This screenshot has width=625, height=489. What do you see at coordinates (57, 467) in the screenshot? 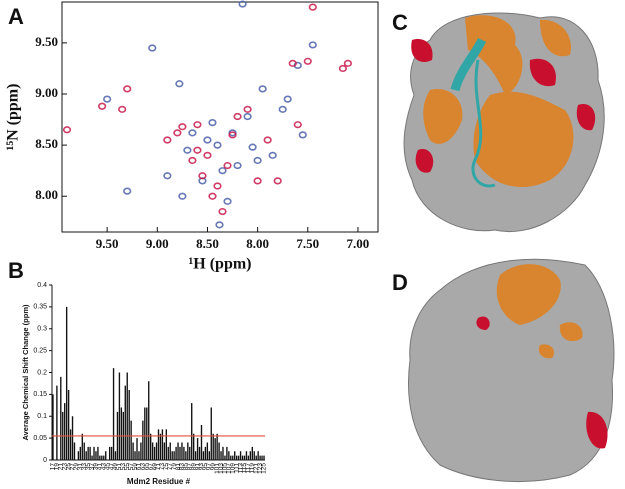
I see `x-tick-label: 19` at bounding box center [57, 467].